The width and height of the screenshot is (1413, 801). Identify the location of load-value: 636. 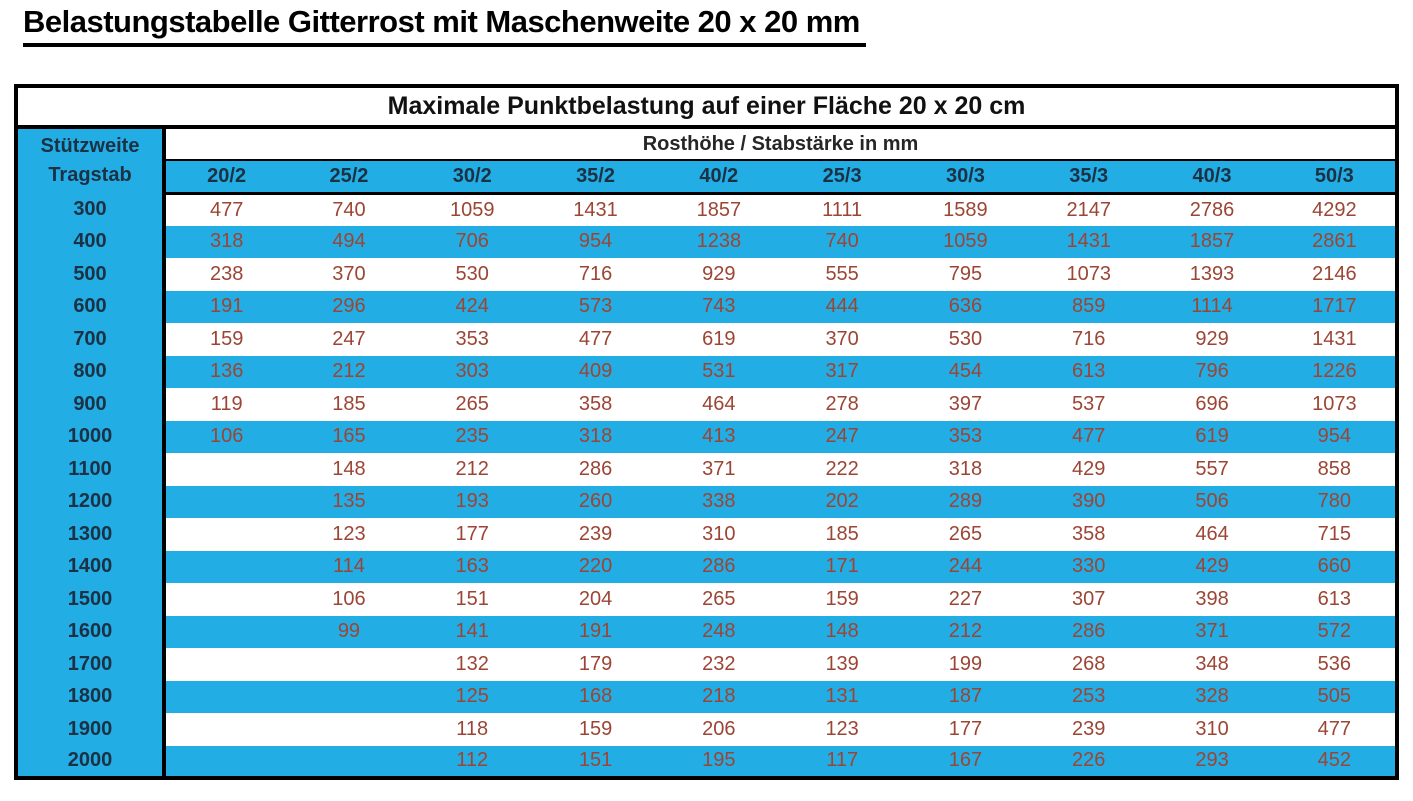
(965, 306).